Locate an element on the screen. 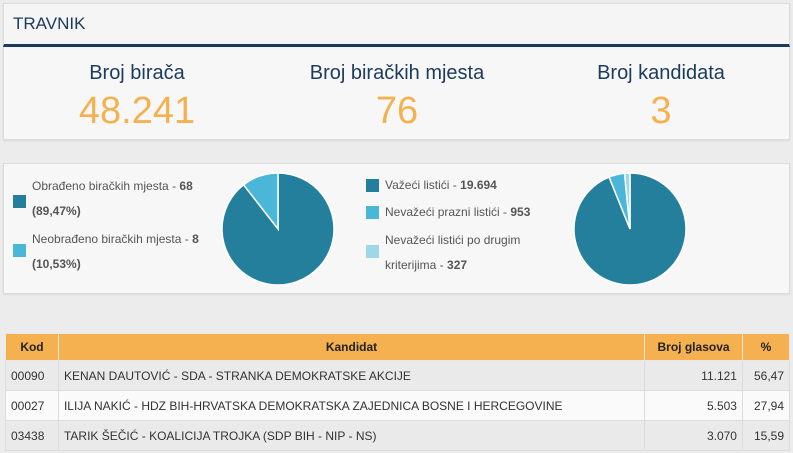 This screenshot has height=453, width=793. legend-processed-label: Obrađeno biračkih mjesta is located at coordinates (100, 186).